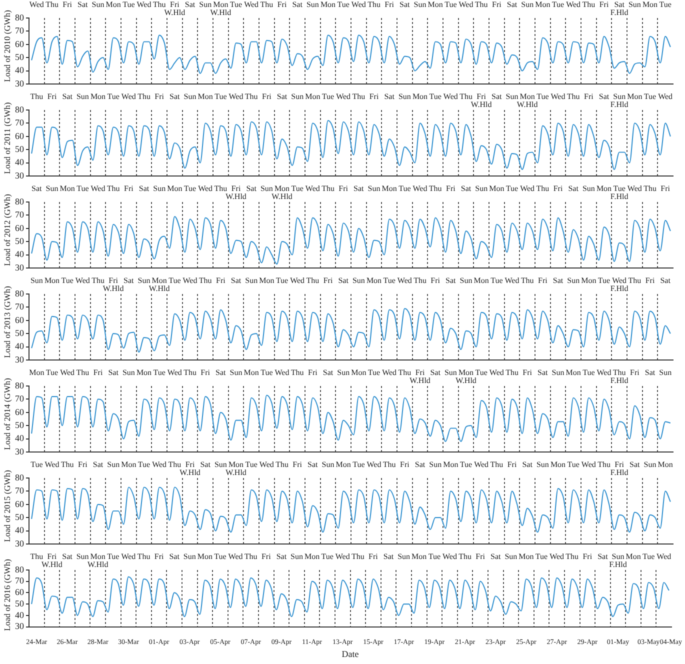 This screenshot has width=685, height=664. What do you see at coordinates (350, 653) in the screenshot?
I see `x-axis-title: Date` at bounding box center [350, 653].